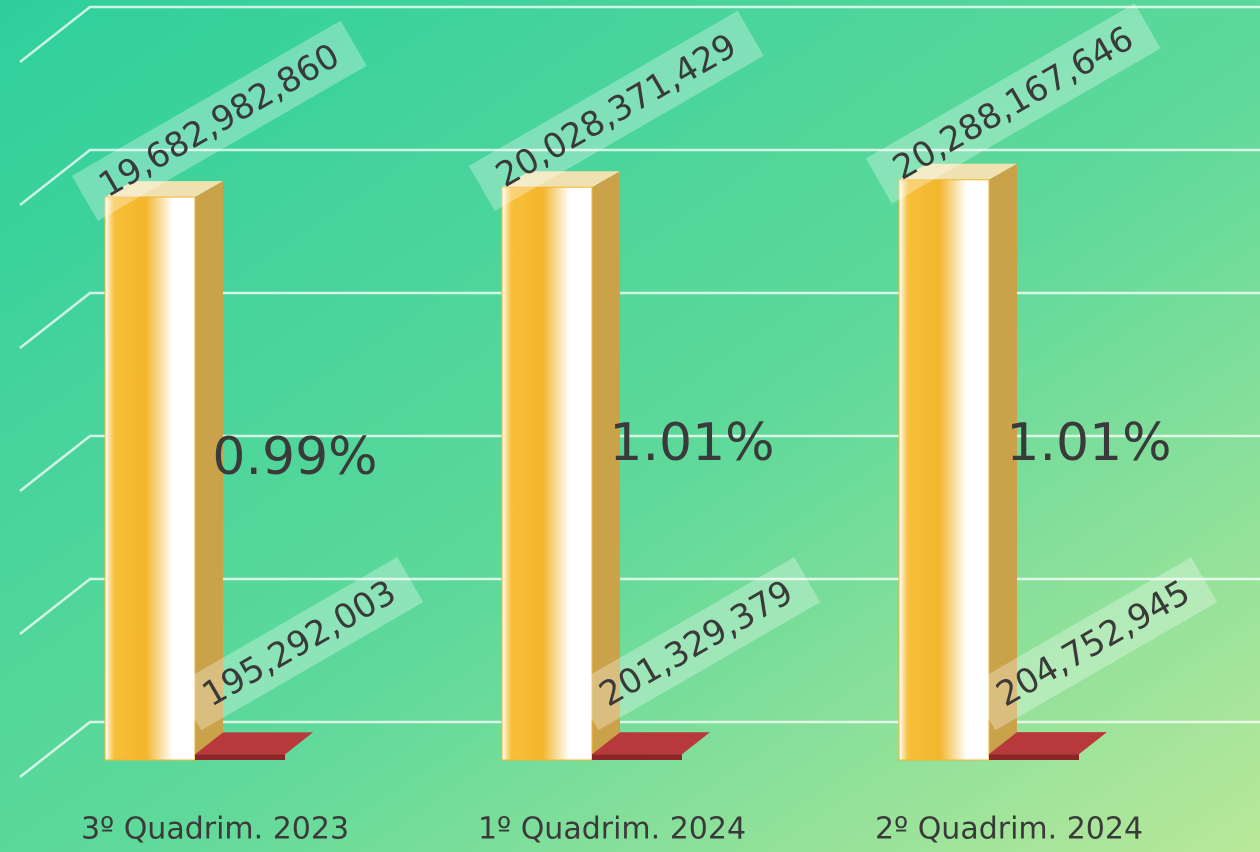 This screenshot has width=1260, height=852. Describe the element at coordinates (612, 829) in the screenshot. I see `x-tick-label: 1º Quadrim. 2024` at that location.